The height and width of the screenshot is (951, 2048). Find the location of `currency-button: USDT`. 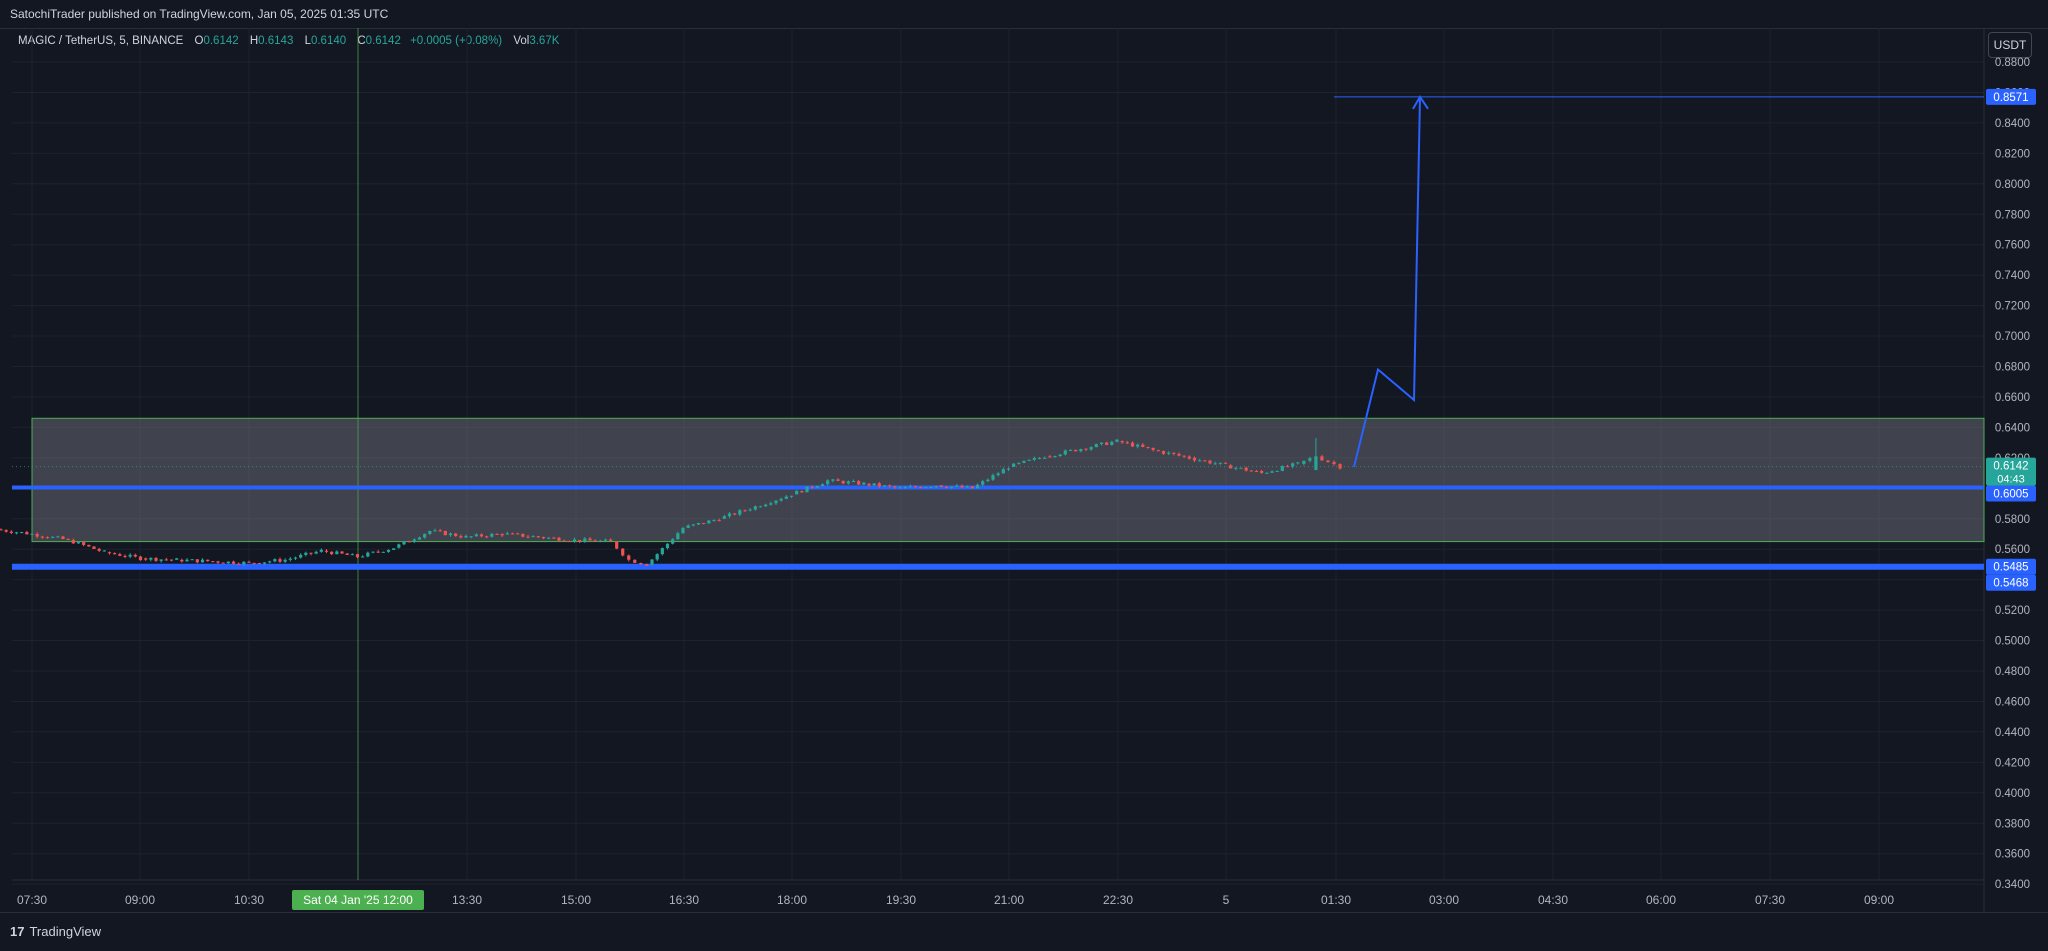

currency-button: USDT is located at coordinates (2010, 45).